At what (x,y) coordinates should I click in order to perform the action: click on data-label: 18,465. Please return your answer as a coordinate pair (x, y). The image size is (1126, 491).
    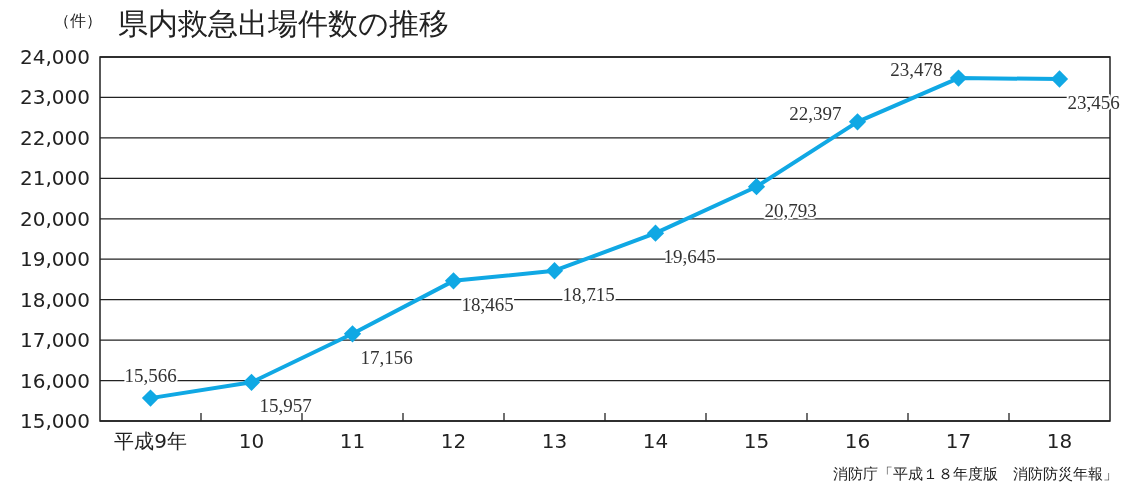
    Looking at the image, I should click on (487, 304).